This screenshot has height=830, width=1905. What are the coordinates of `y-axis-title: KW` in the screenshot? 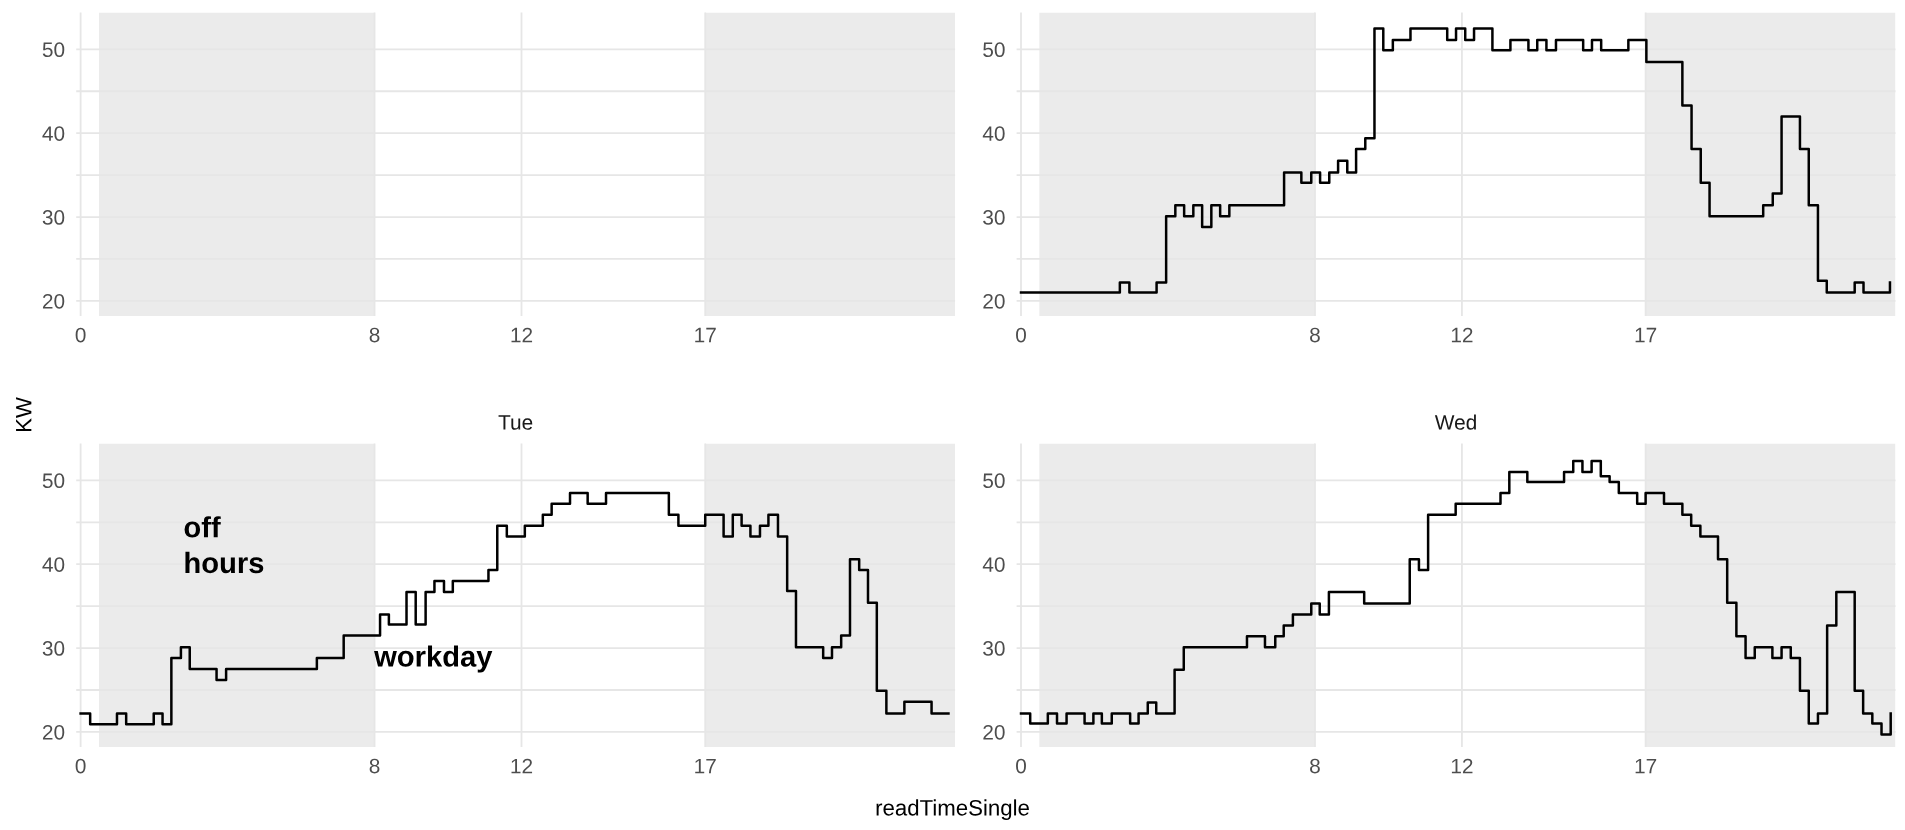 It's located at (24, 414).